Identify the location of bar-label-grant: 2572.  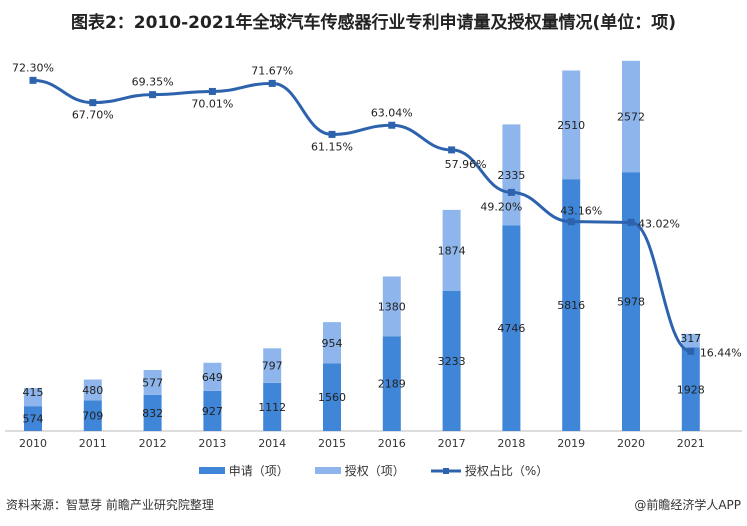
(631, 116).